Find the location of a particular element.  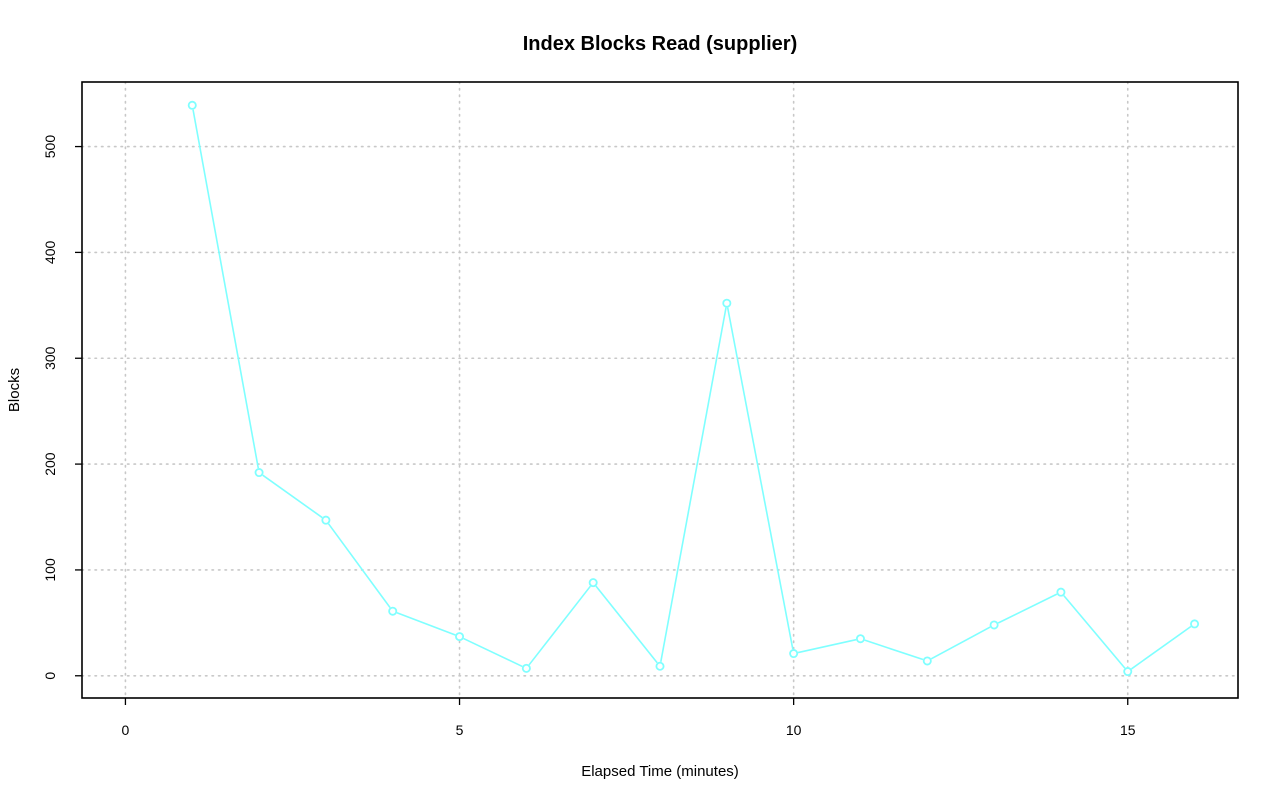

x-tick-label: 0 is located at coordinates (126, 730).